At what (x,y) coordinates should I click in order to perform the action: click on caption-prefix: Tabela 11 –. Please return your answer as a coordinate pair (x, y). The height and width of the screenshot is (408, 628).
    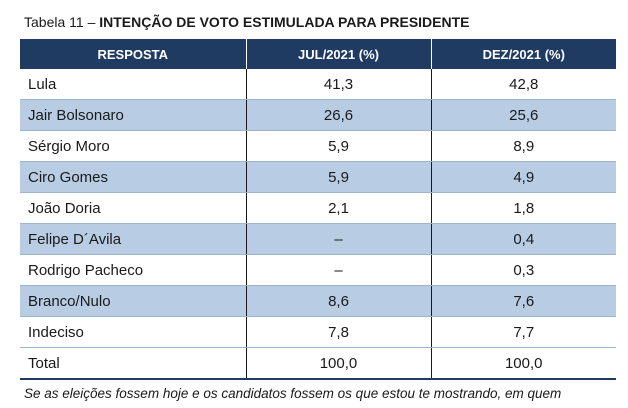
    Looking at the image, I should click on (62, 22).